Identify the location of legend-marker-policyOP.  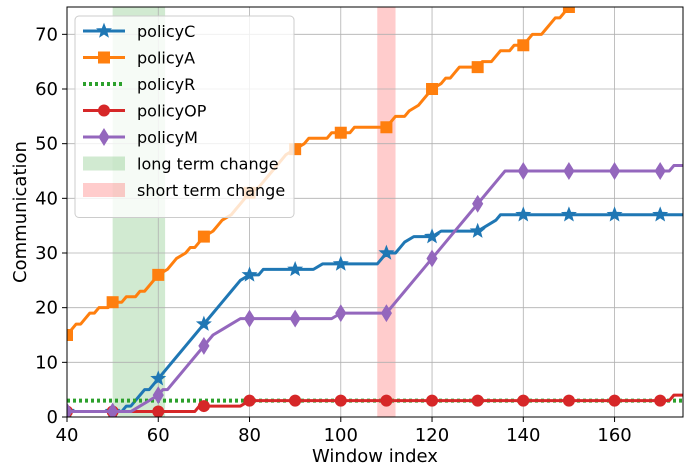
(104, 110).